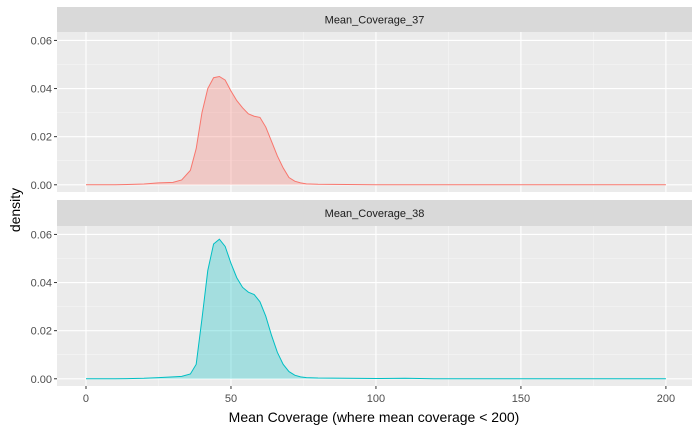  I want to click on x-tick-label: 50, so click(231, 399).